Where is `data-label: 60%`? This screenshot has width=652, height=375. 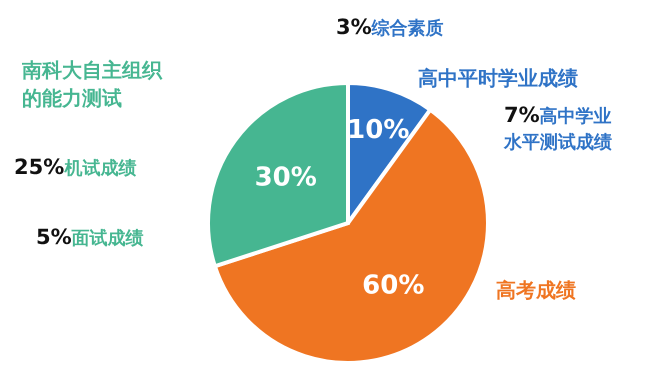 data-label: 60% is located at coordinates (393, 285).